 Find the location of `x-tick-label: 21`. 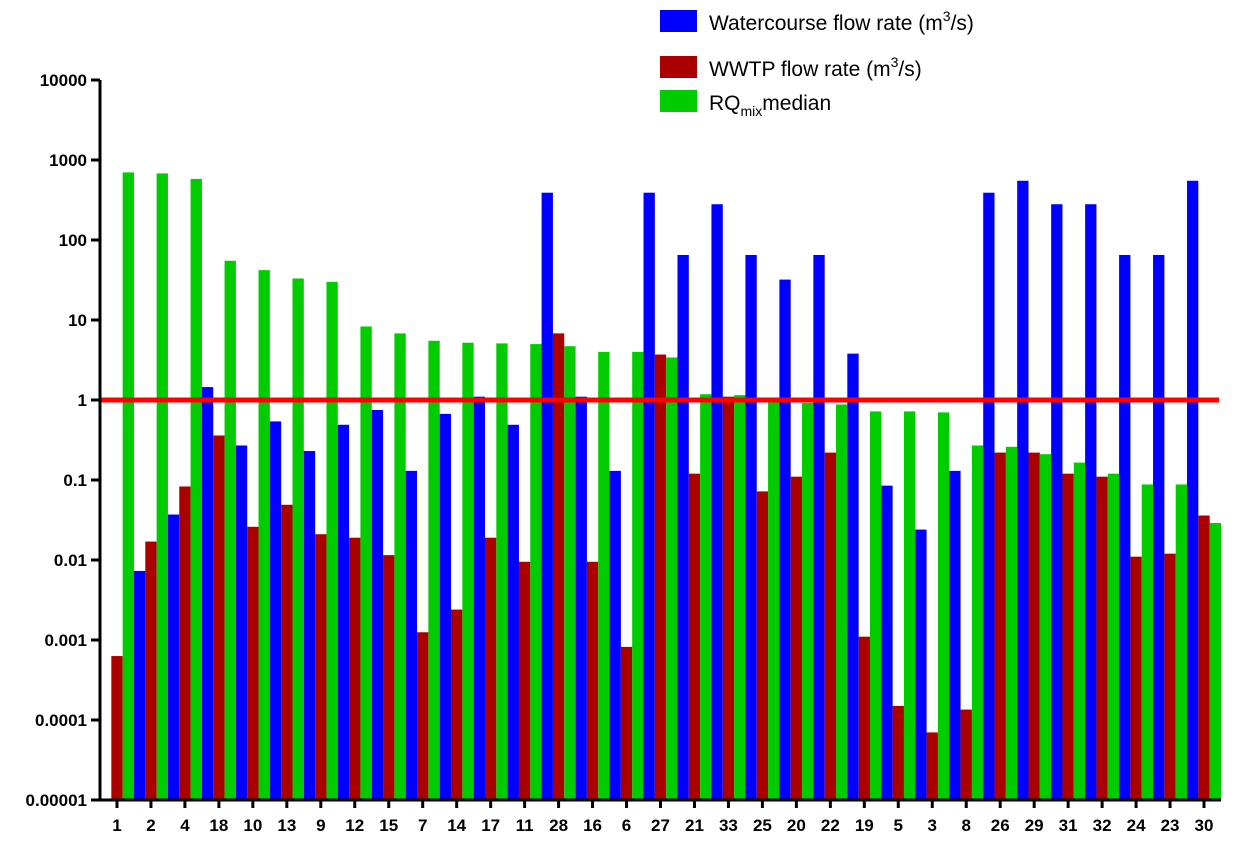

x-tick-label: 21 is located at coordinates (694, 825).